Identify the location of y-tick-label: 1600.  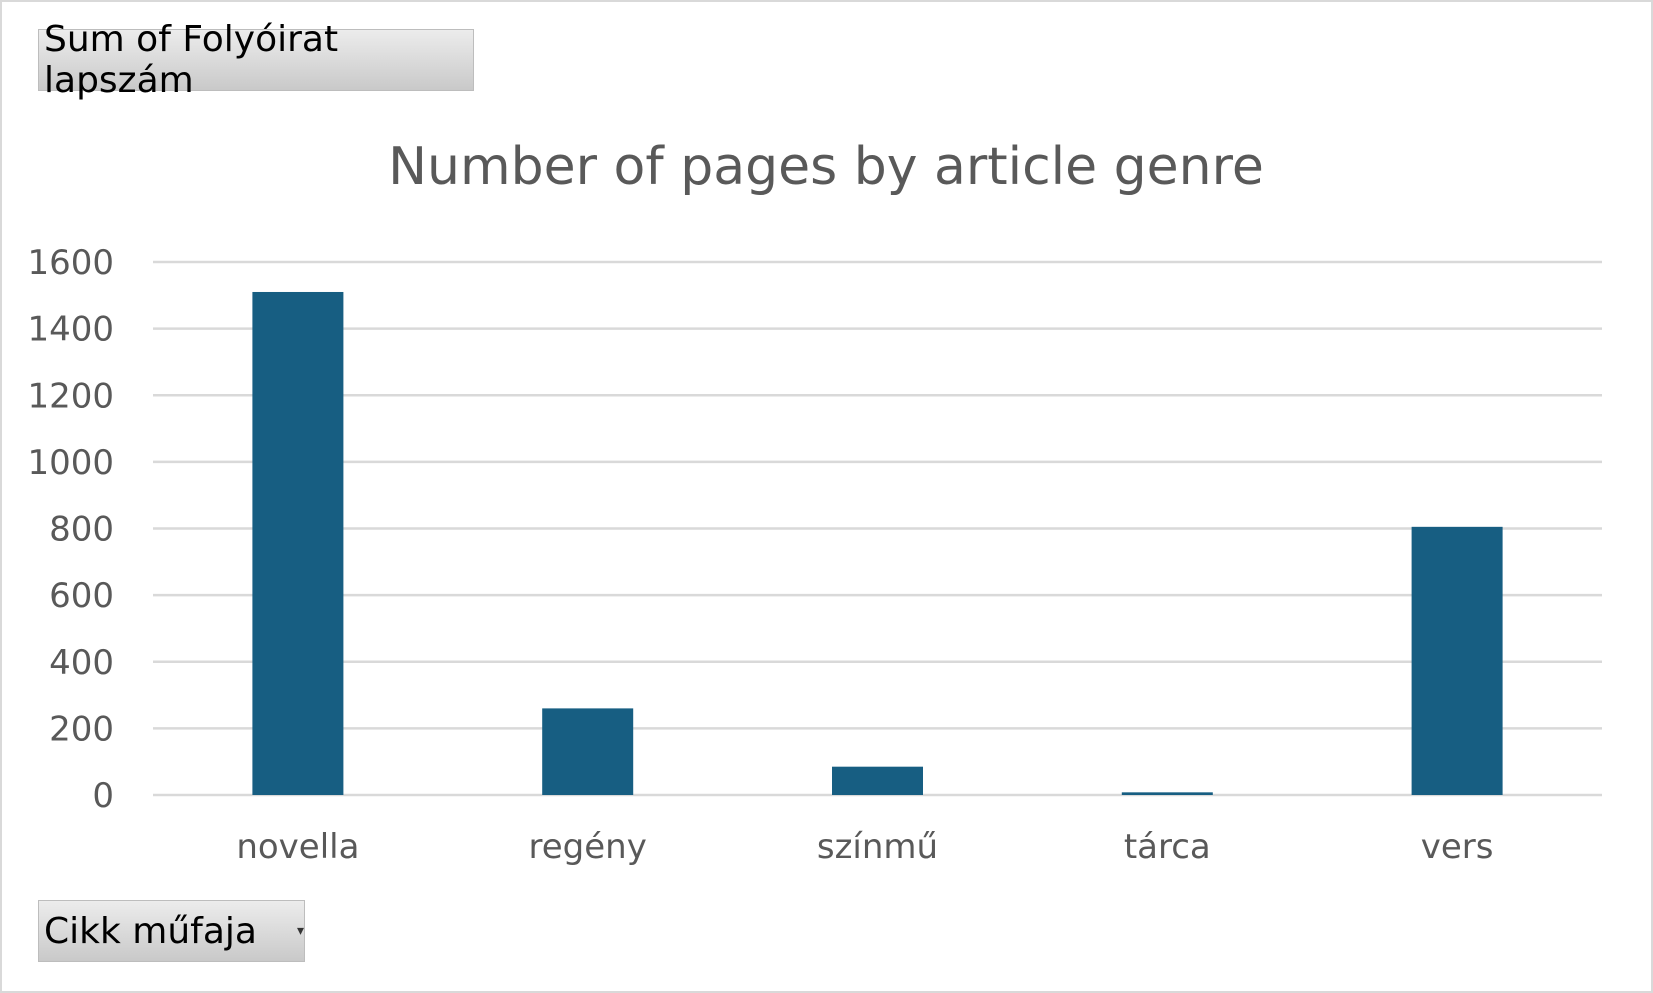
(70, 263).